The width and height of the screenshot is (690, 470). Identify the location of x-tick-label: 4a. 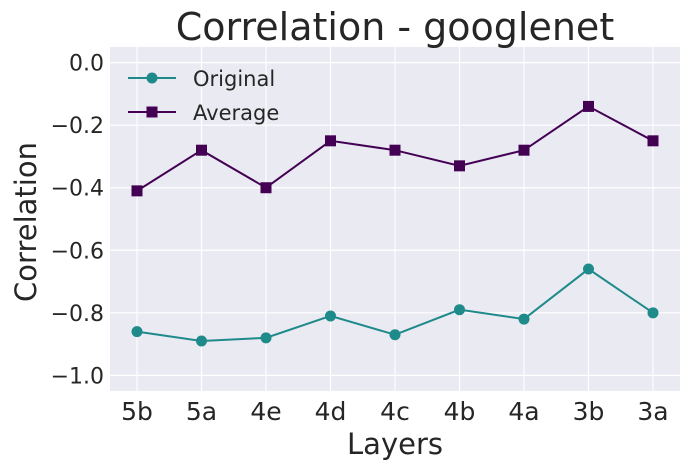
(523, 411).